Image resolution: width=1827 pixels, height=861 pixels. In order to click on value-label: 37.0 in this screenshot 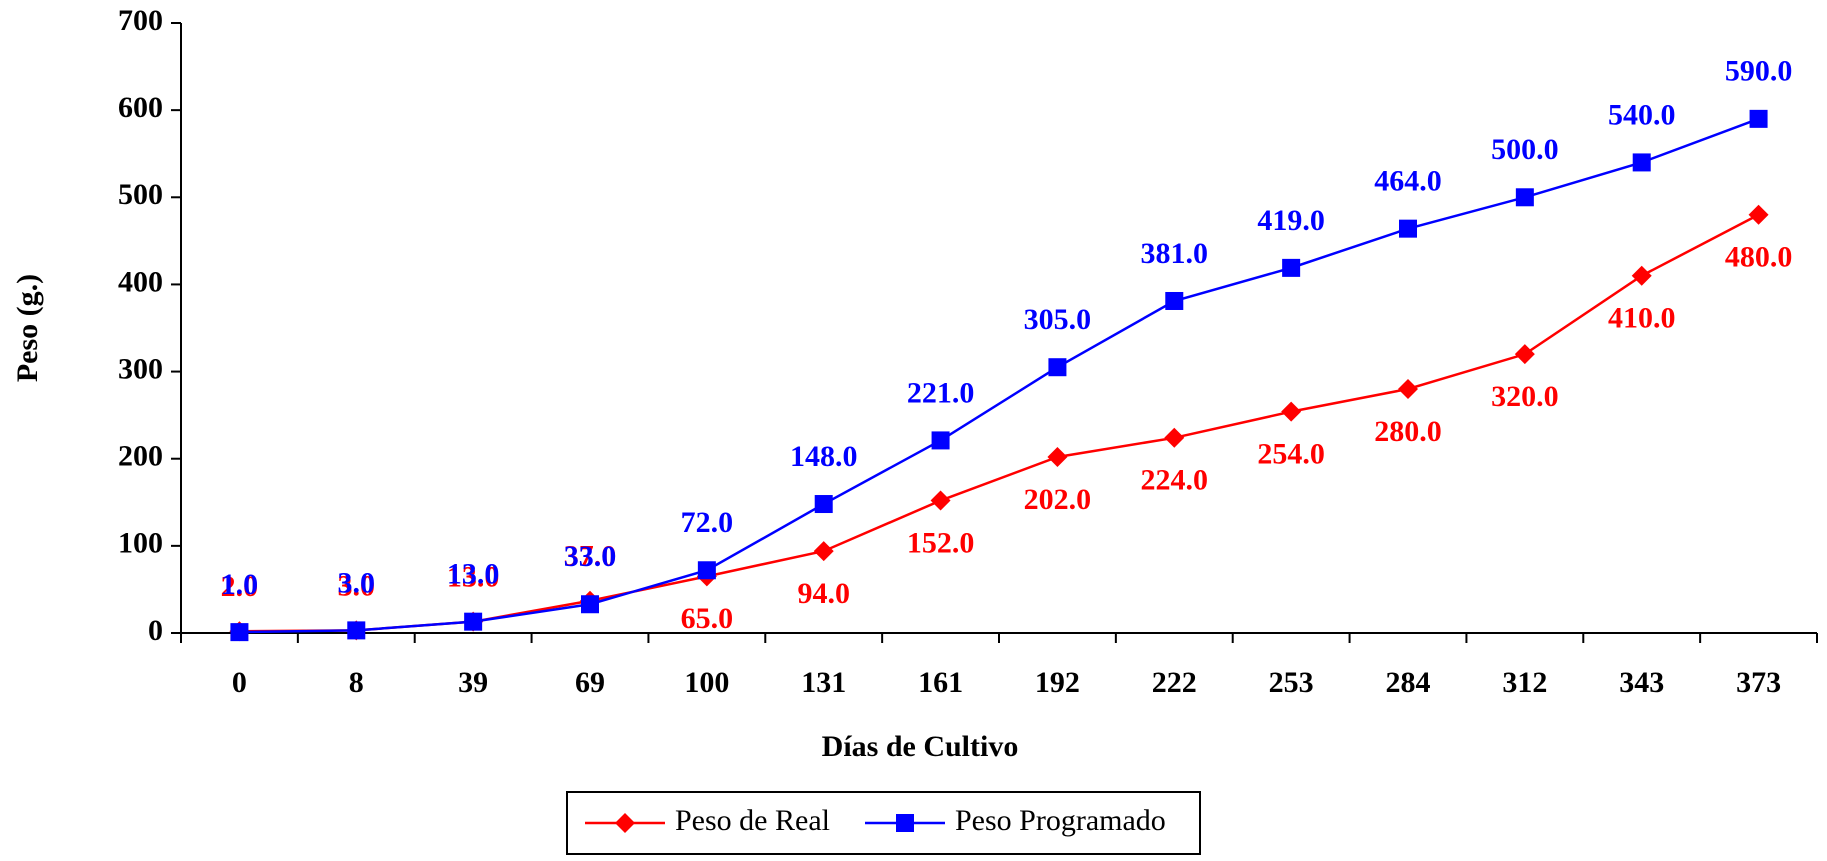, I will do `click(590, 556)`.